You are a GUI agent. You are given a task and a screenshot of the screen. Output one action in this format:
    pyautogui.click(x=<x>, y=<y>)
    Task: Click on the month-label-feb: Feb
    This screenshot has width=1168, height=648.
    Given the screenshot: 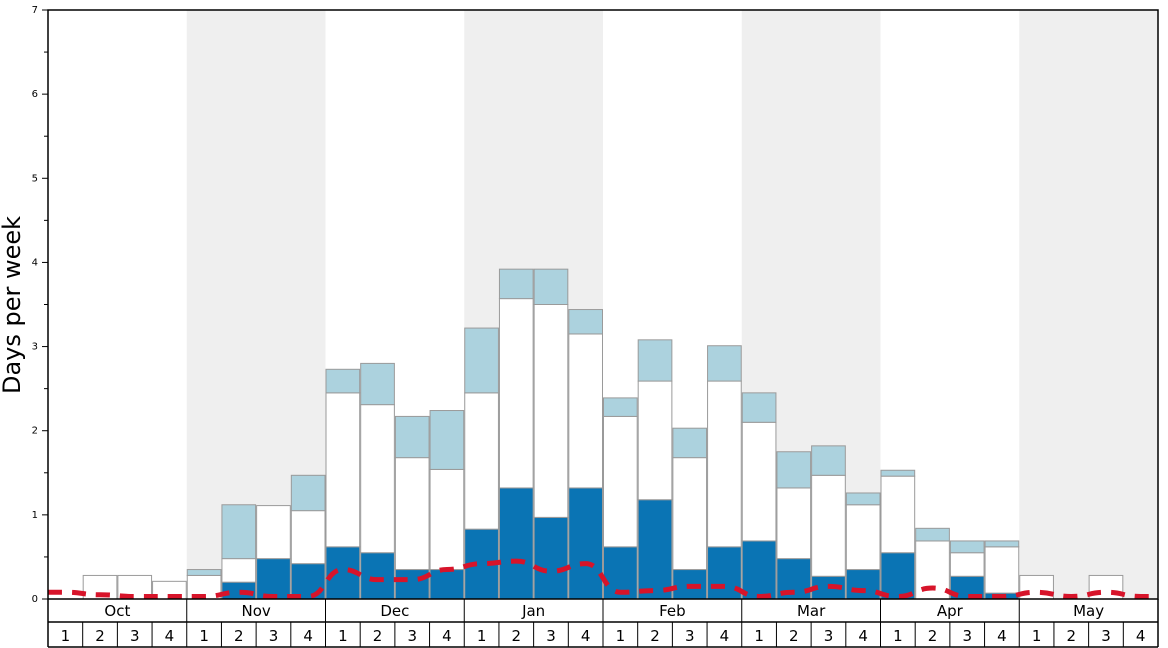 What is the action you would take?
    pyautogui.click(x=672, y=611)
    